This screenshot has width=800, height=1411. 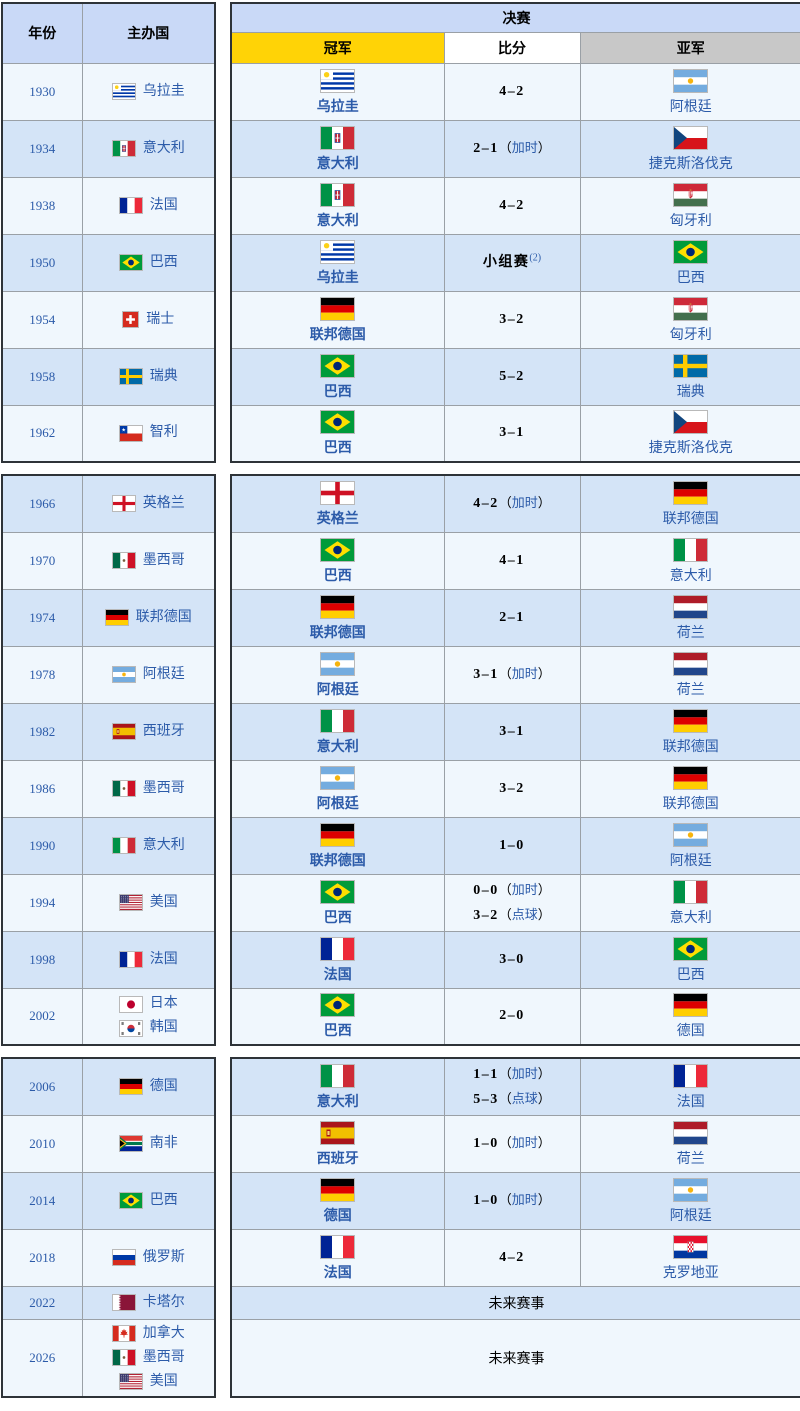 I want to click on host-link: 卡塔尔, so click(x=163, y=1302).